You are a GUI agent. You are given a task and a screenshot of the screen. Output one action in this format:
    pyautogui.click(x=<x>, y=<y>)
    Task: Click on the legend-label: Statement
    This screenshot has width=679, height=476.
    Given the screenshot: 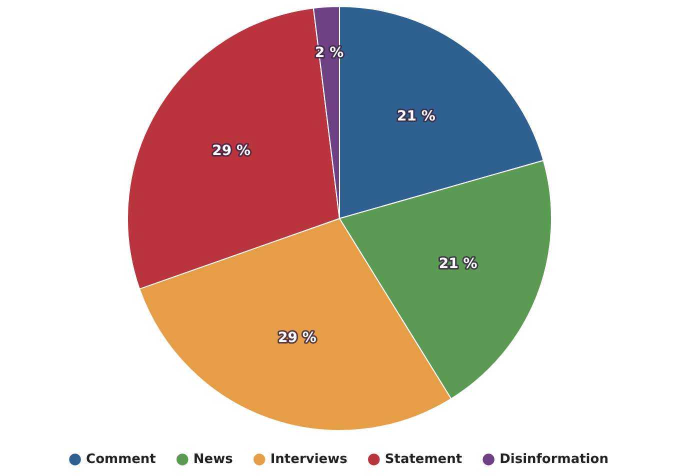 What is the action you would take?
    pyautogui.click(x=423, y=459)
    